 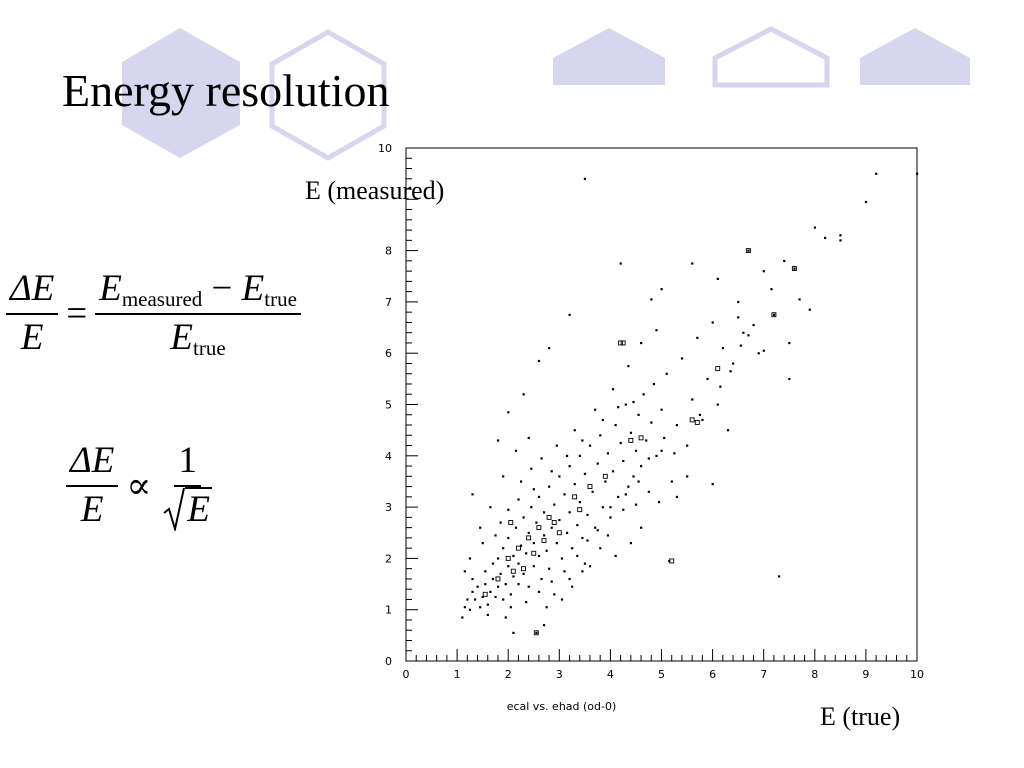 I want to click on y-tick-label: 1, so click(x=388, y=610).